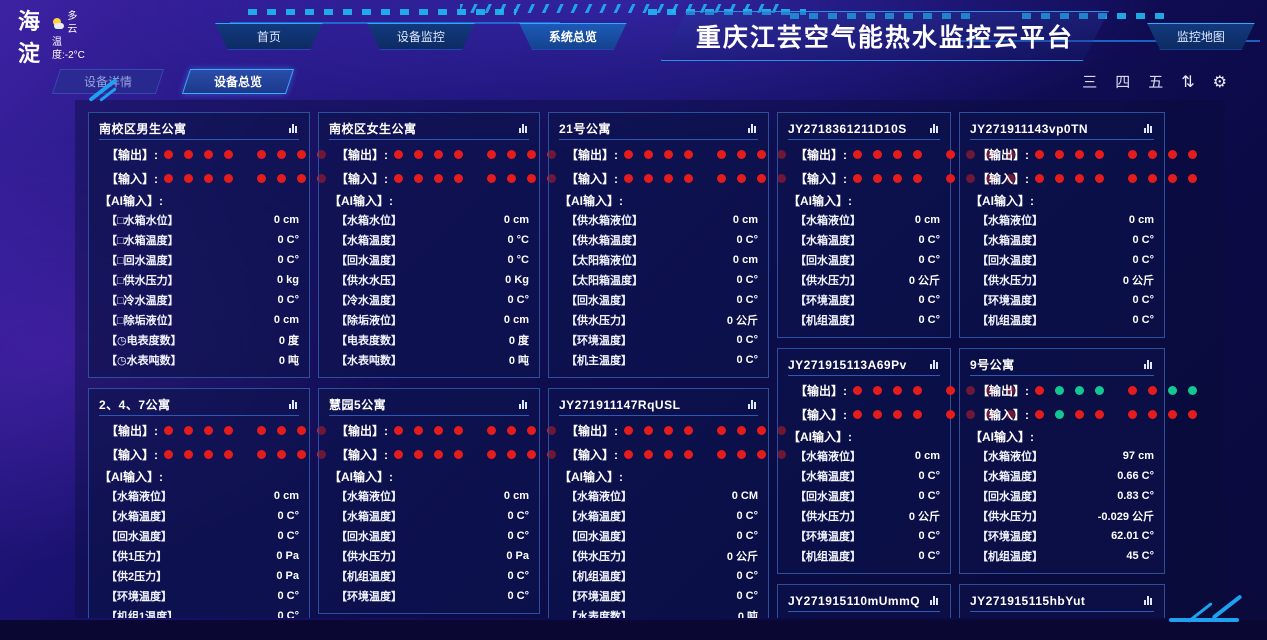 Image resolution: width=1267 pixels, height=640 pixels. I want to click on sensor-label: 【供水压力】, so click(828, 517).